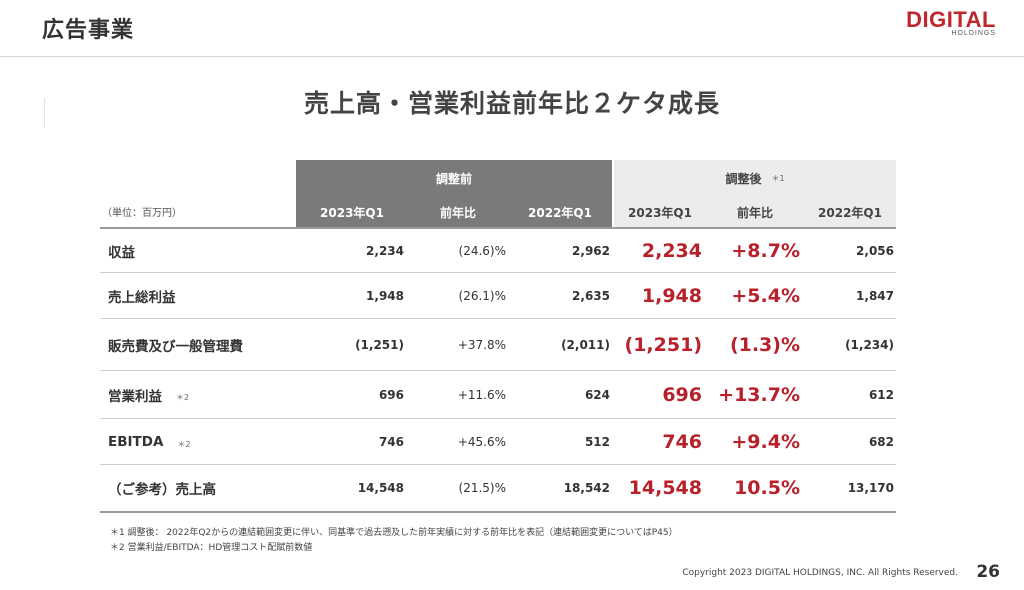 The height and width of the screenshot is (590, 1024). Describe the element at coordinates (671, 250) in the screenshot. I see `after-2023q1-value: 2,234` at that location.